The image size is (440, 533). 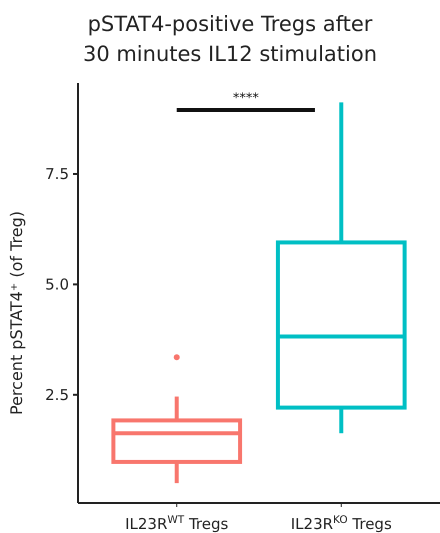 I want to click on y-tick-label: 7.5, so click(x=57, y=174).